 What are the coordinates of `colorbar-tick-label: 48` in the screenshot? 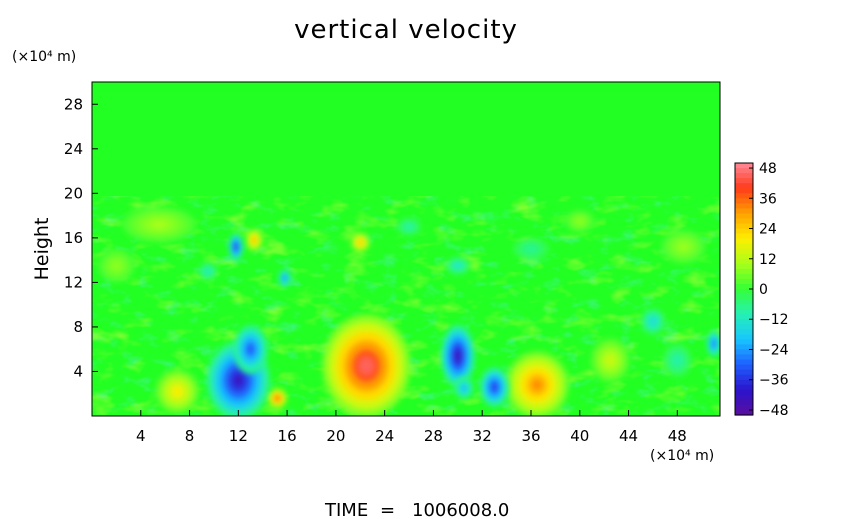 It's located at (768, 169).